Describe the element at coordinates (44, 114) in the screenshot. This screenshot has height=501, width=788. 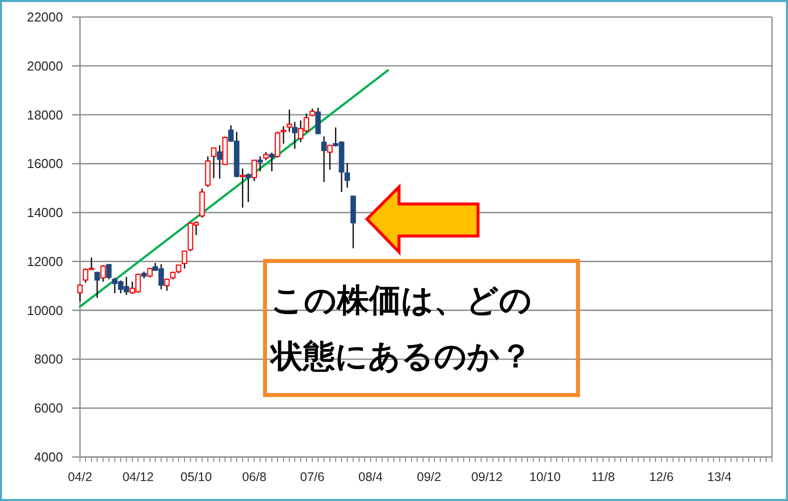
I see `y-tick-label: 18000` at that location.